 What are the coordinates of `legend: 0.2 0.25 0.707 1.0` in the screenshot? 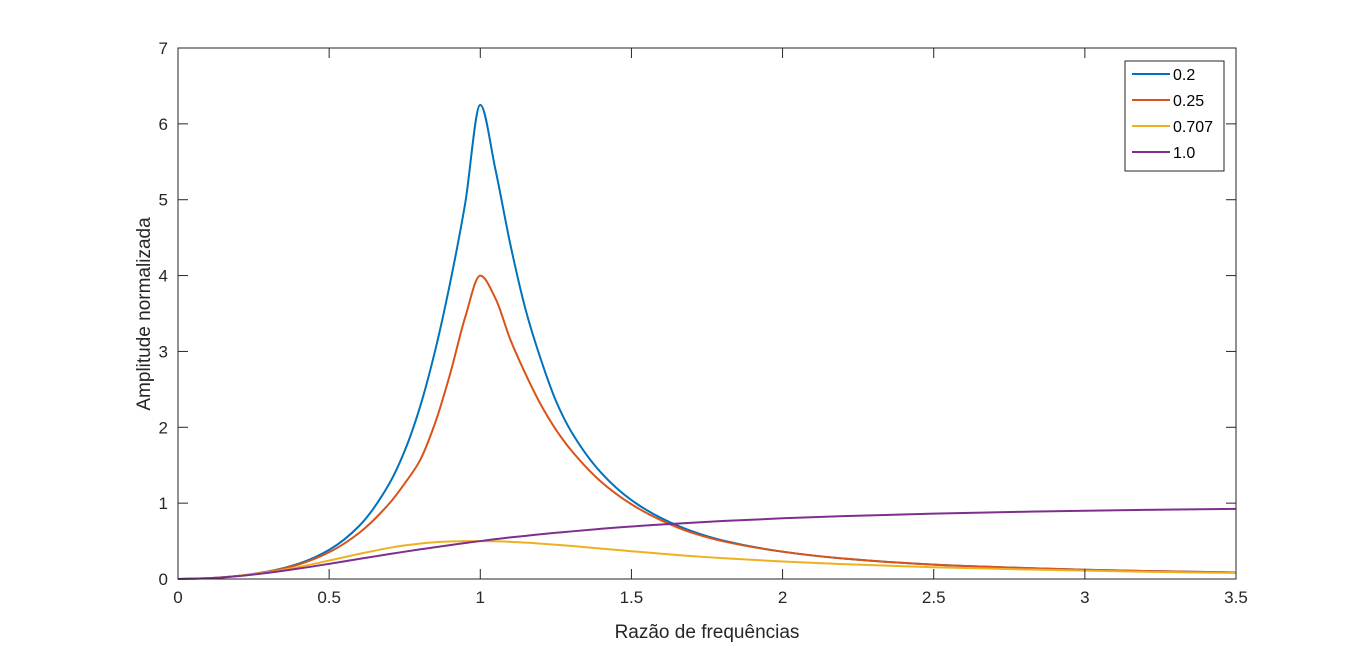 It's located at (1174, 116).